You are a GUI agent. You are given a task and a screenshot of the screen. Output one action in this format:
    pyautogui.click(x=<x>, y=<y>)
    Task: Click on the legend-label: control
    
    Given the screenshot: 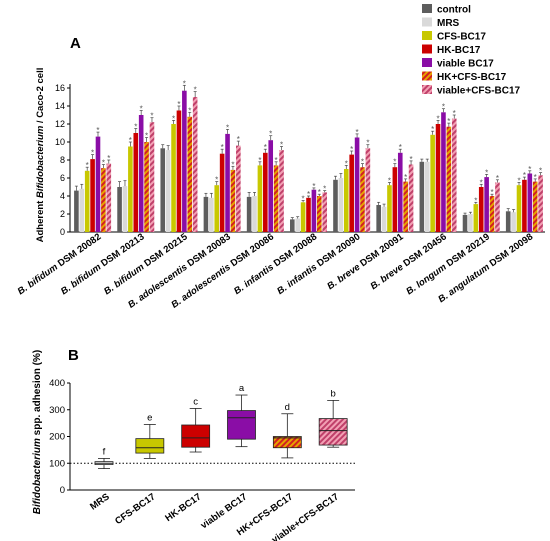 What is the action you would take?
    pyautogui.click(x=454, y=10)
    